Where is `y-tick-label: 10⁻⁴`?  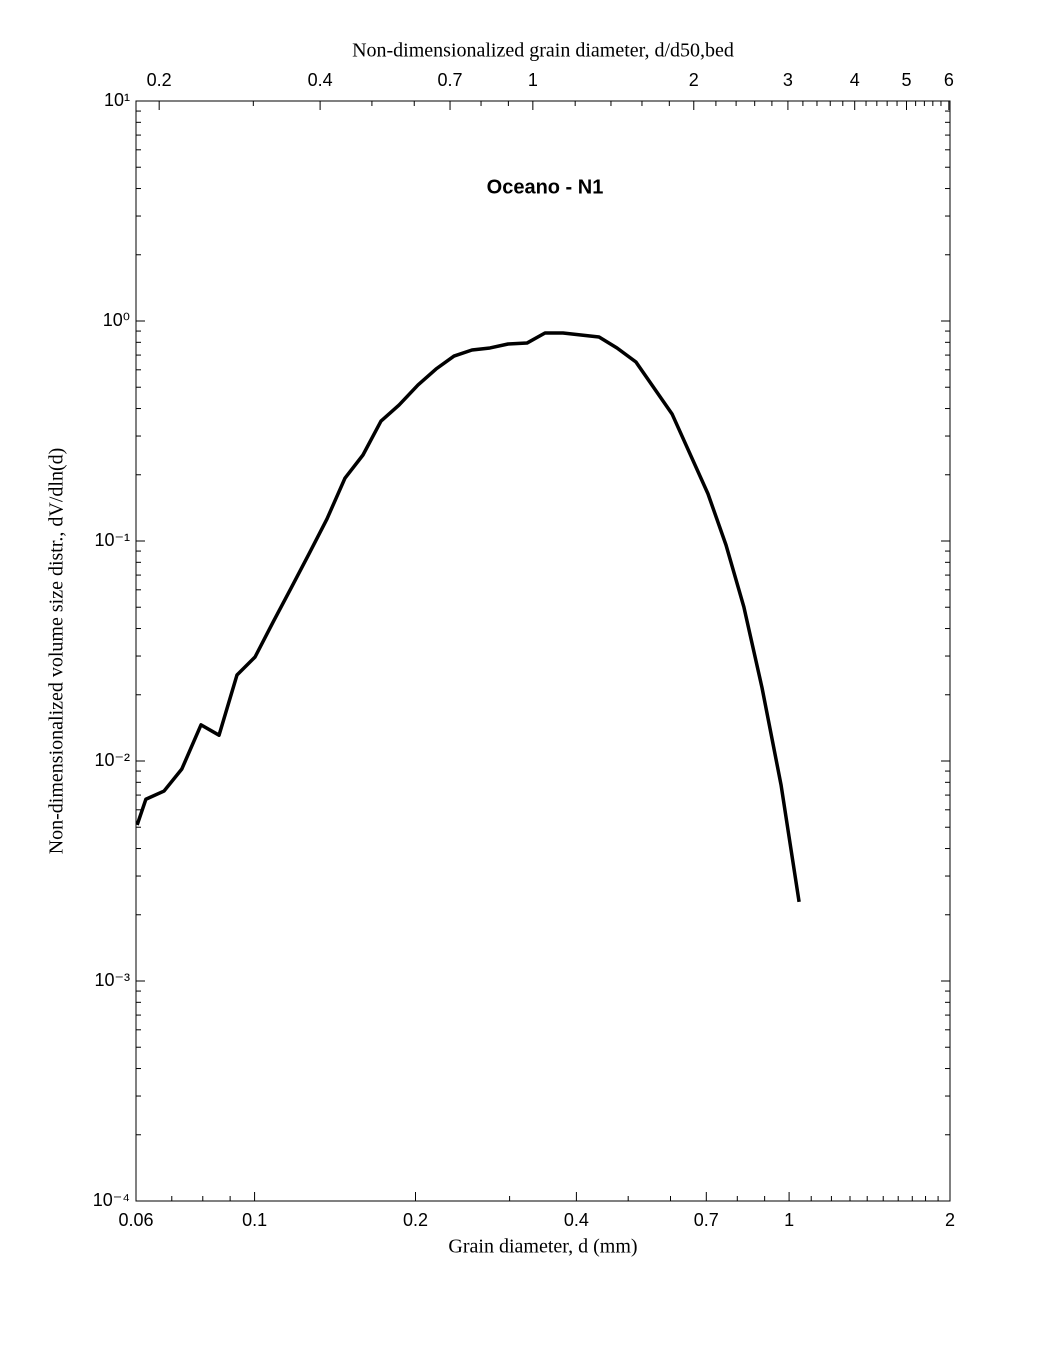 y-tick-label: 10⁻⁴ is located at coordinates (111, 1200).